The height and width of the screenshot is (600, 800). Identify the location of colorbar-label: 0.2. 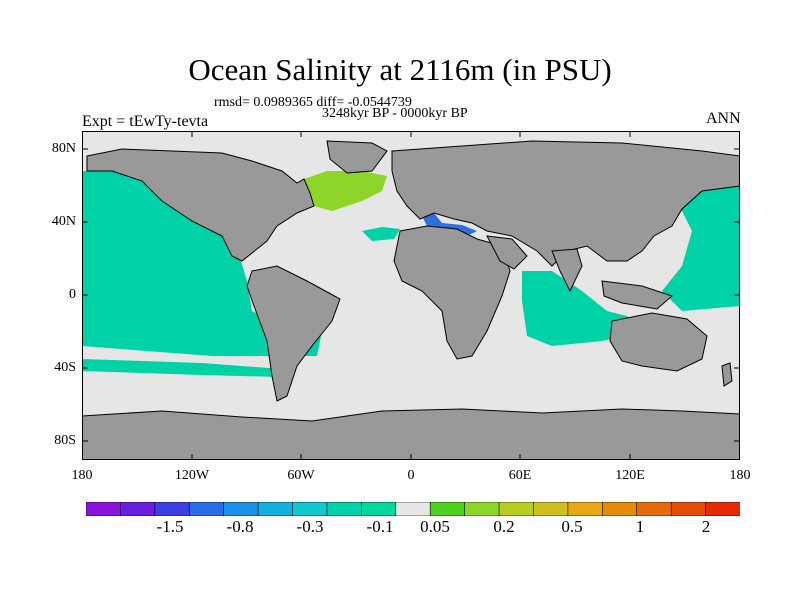
(504, 526).